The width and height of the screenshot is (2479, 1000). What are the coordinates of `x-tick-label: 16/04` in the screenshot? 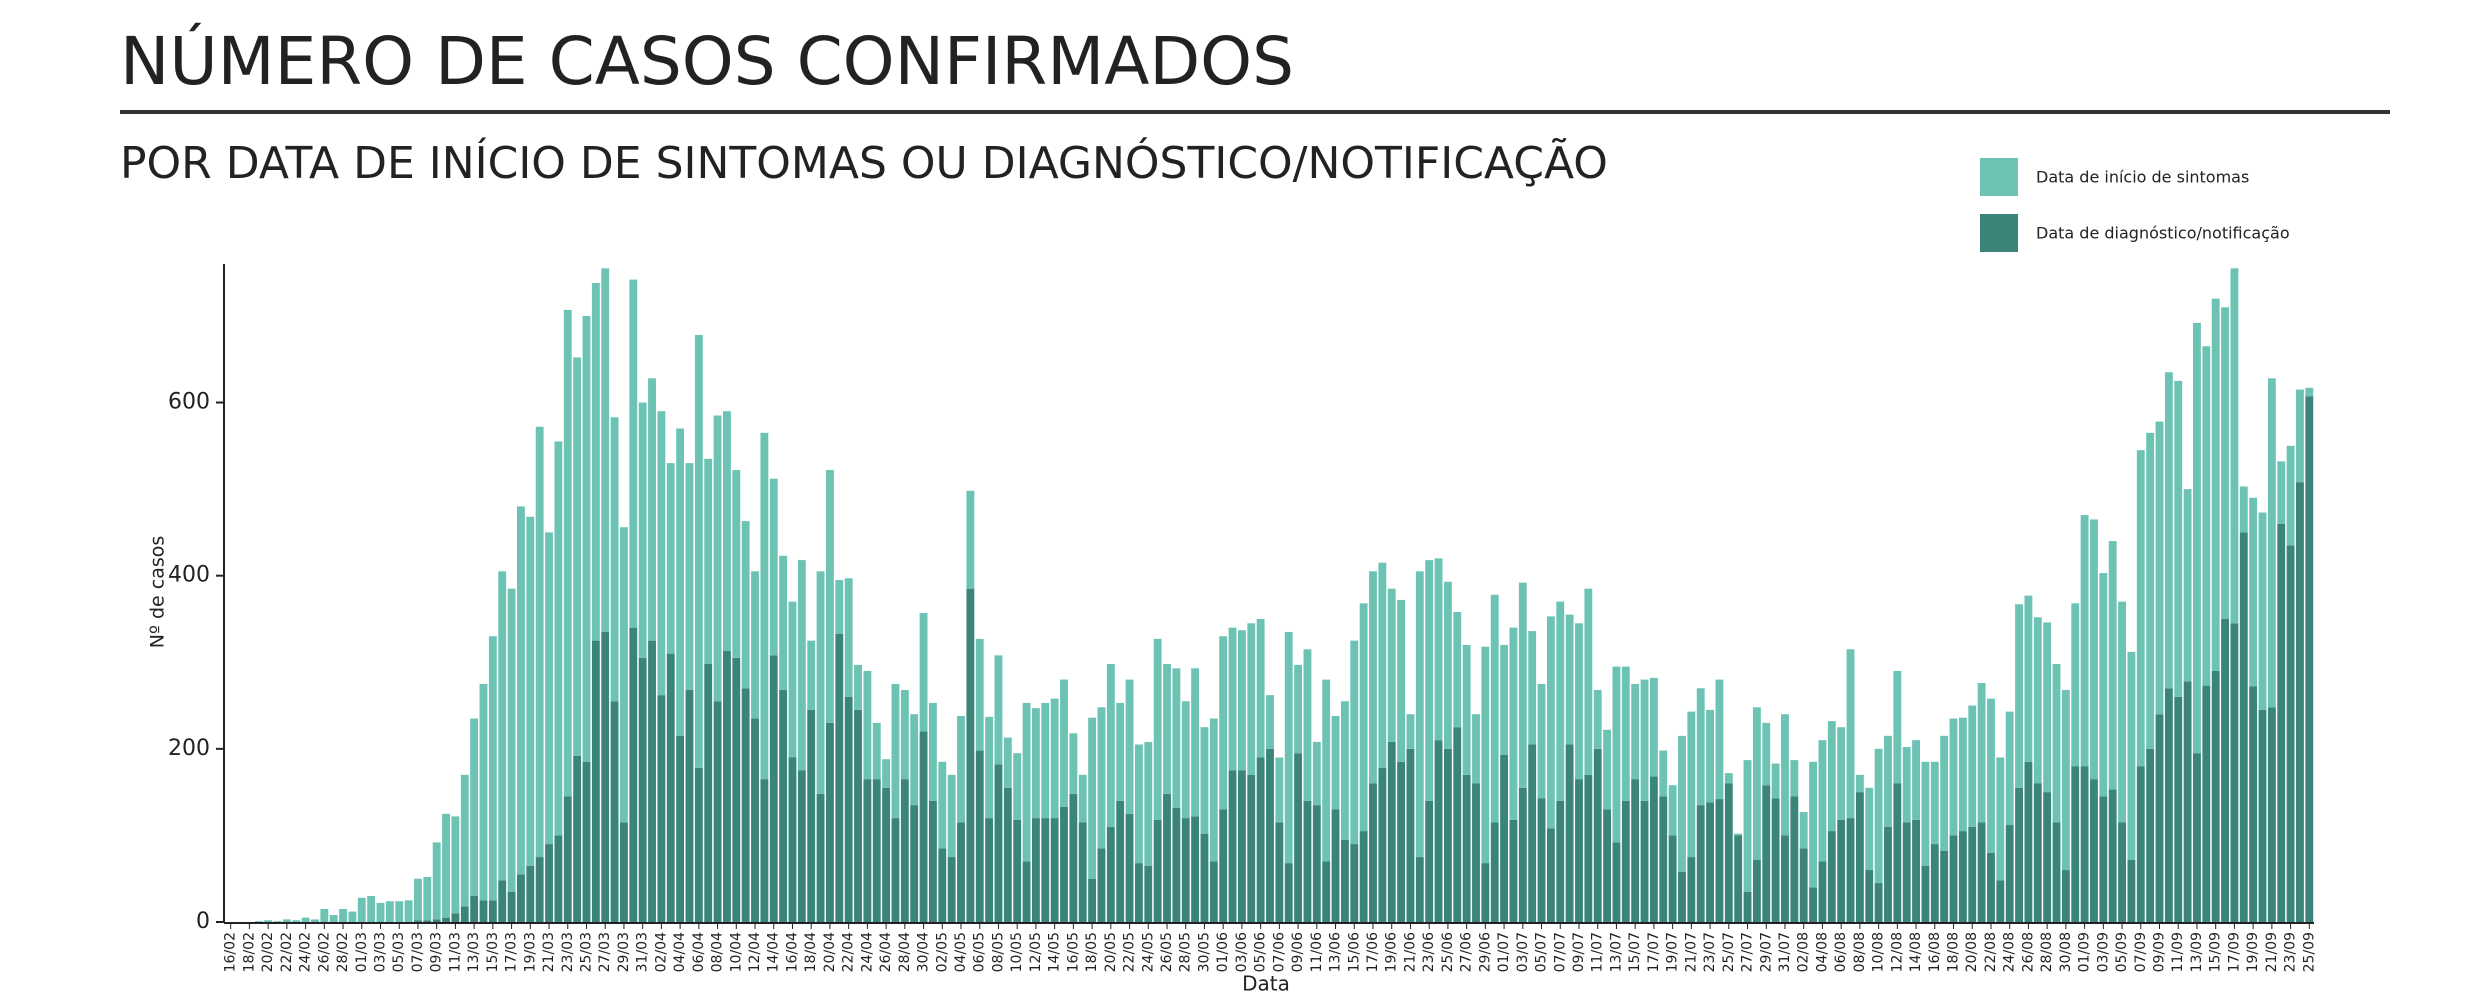 It's located at (792, 952).